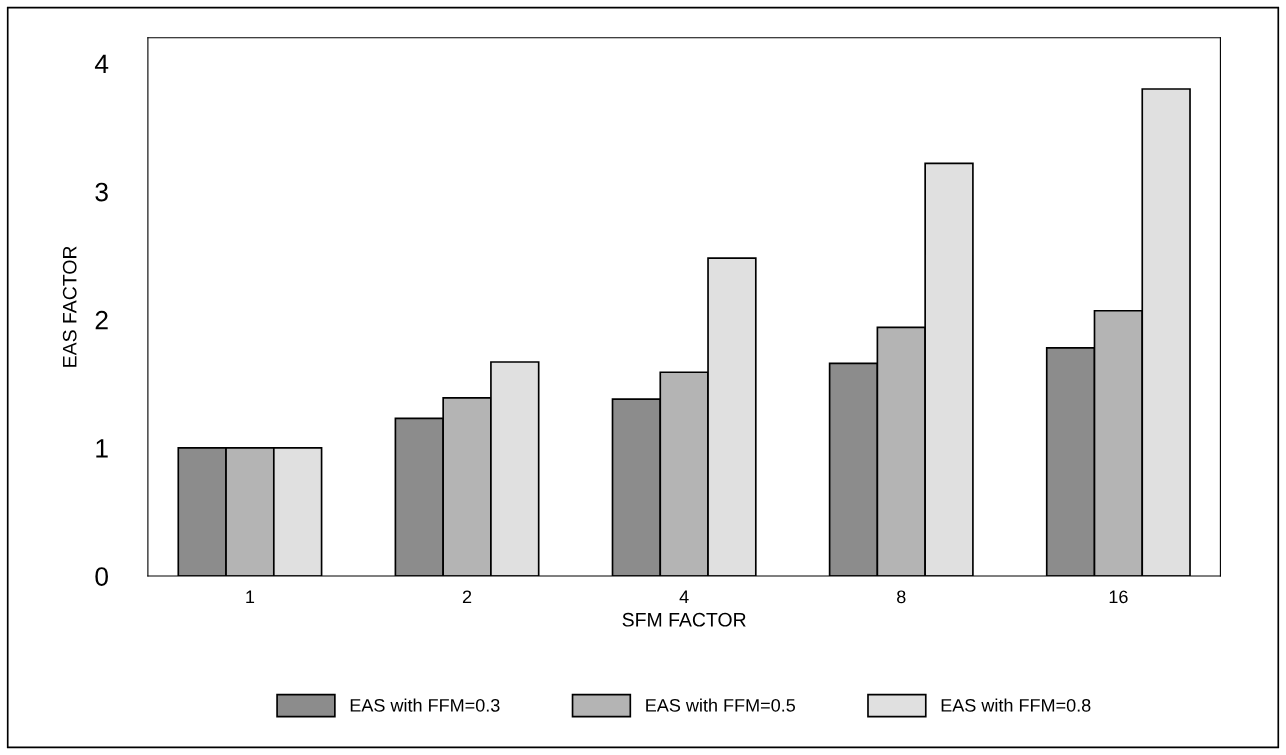 The height and width of the screenshot is (755, 1286). What do you see at coordinates (1118, 597) in the screenshot?
I see `x-tick-label: 16` at bounding box center [1118, 597].